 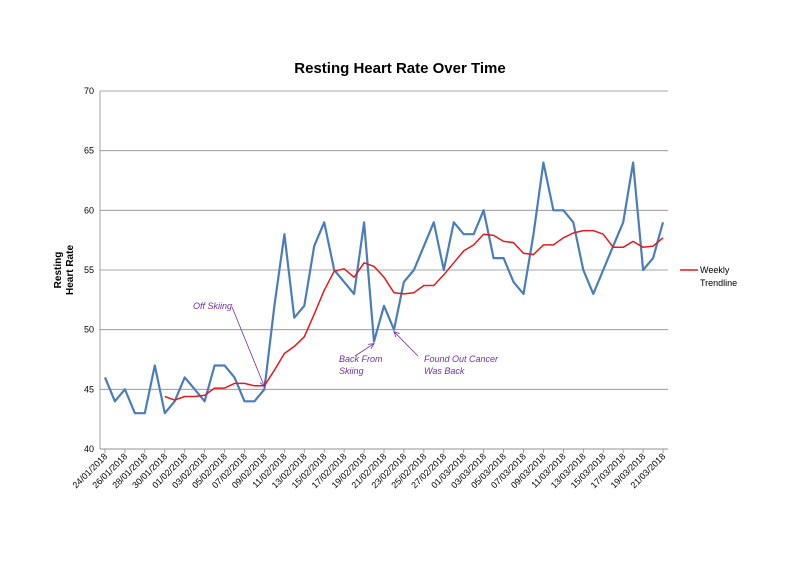 I want to click on y-tick-label: 40, so click(x=89, y=449).